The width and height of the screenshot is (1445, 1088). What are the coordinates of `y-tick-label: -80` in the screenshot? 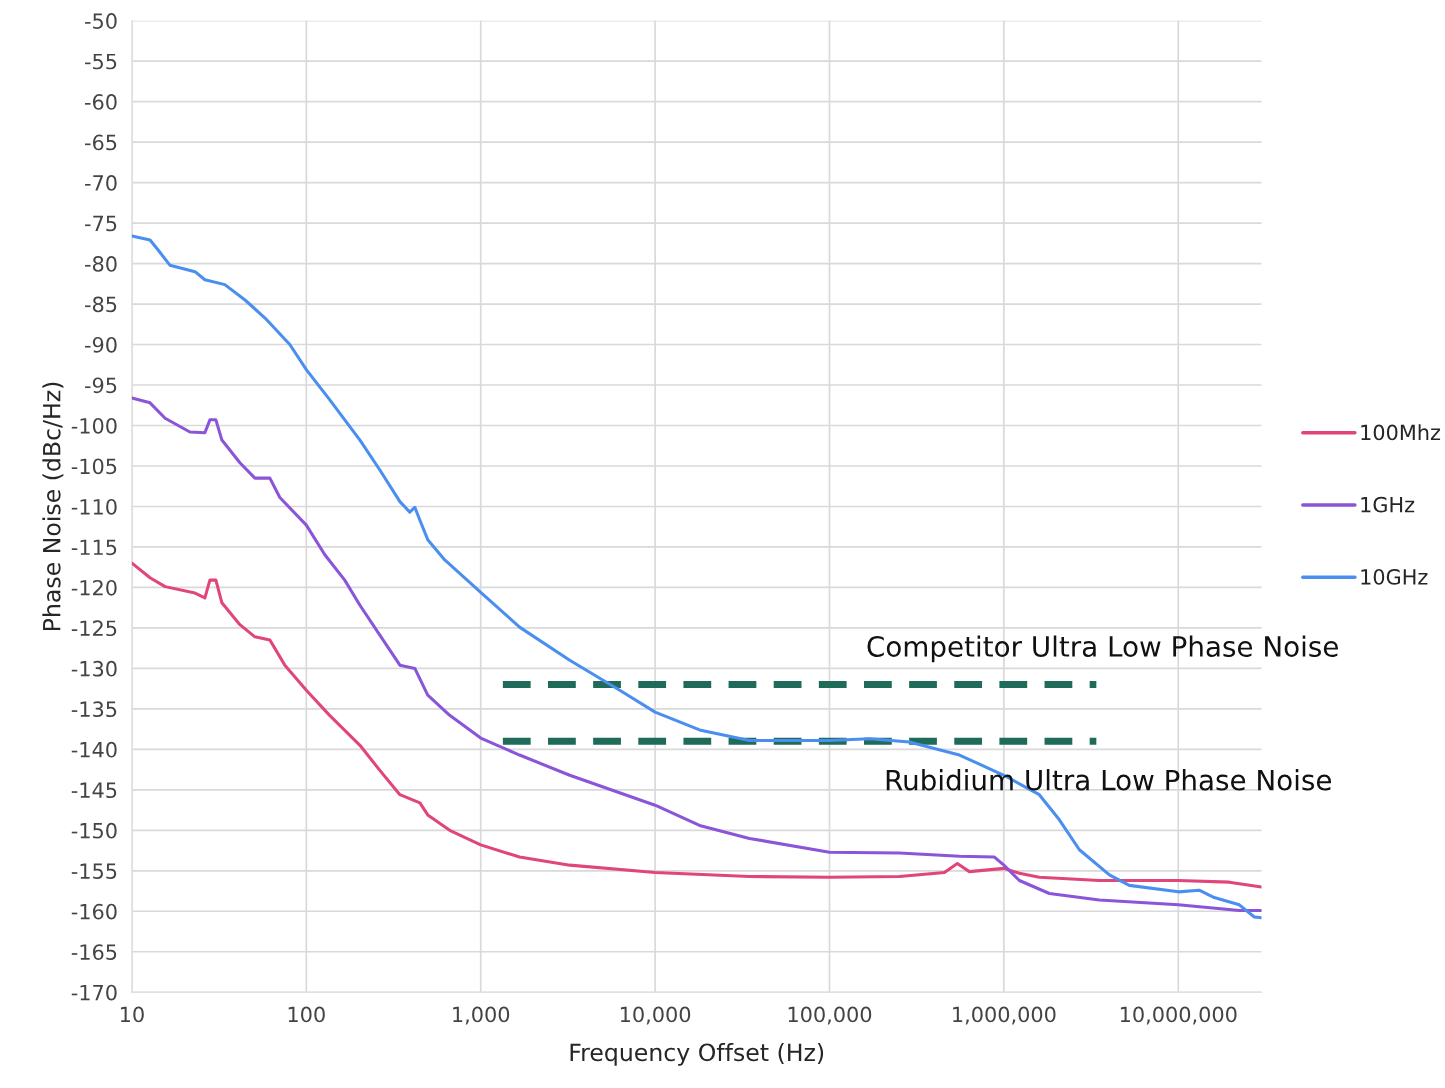 It's located at (101, 264).